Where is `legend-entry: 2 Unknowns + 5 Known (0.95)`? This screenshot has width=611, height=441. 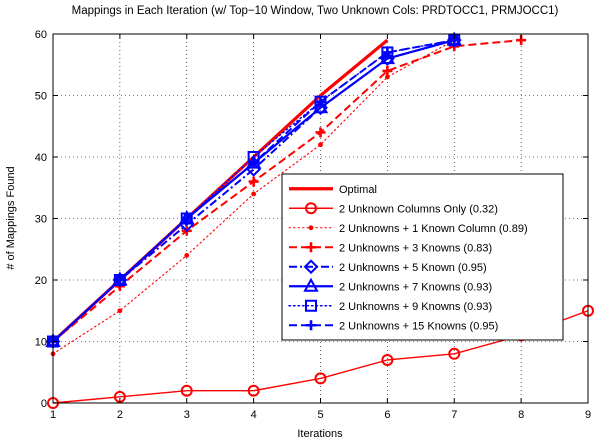 legend-entry: 2 Unknowns + 5 Known (0.95) is located at coordinates (388, 267).